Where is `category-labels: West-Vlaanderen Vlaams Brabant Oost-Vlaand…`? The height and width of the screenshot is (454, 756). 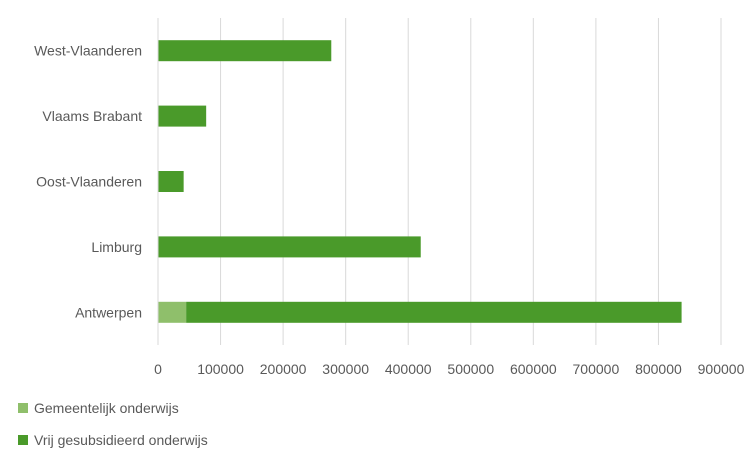 category-labels: West-Vlaanderen Vlaams Brabant Oost-Vlaand… is located at coordinates (88, 182).